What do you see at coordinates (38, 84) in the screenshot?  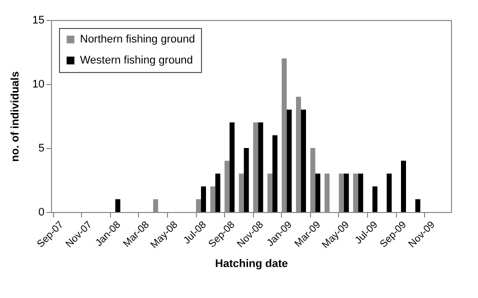 I see `y-tick-label: 10` at bounding box center [38, 84].